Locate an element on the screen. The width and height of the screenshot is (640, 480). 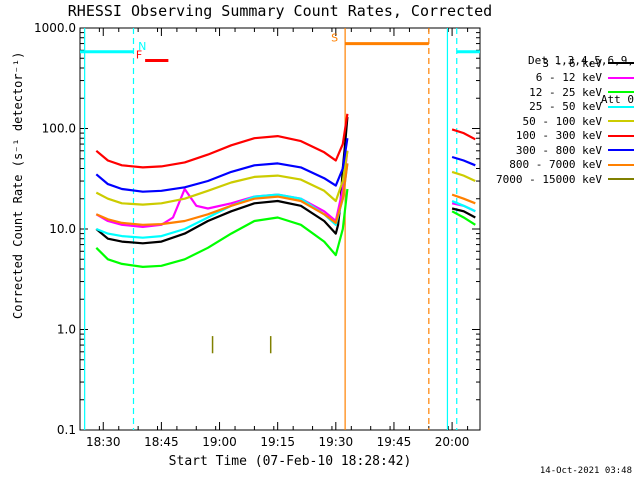
legend-entry: 800 - 7000 keV is located at coordinates (565, 165).